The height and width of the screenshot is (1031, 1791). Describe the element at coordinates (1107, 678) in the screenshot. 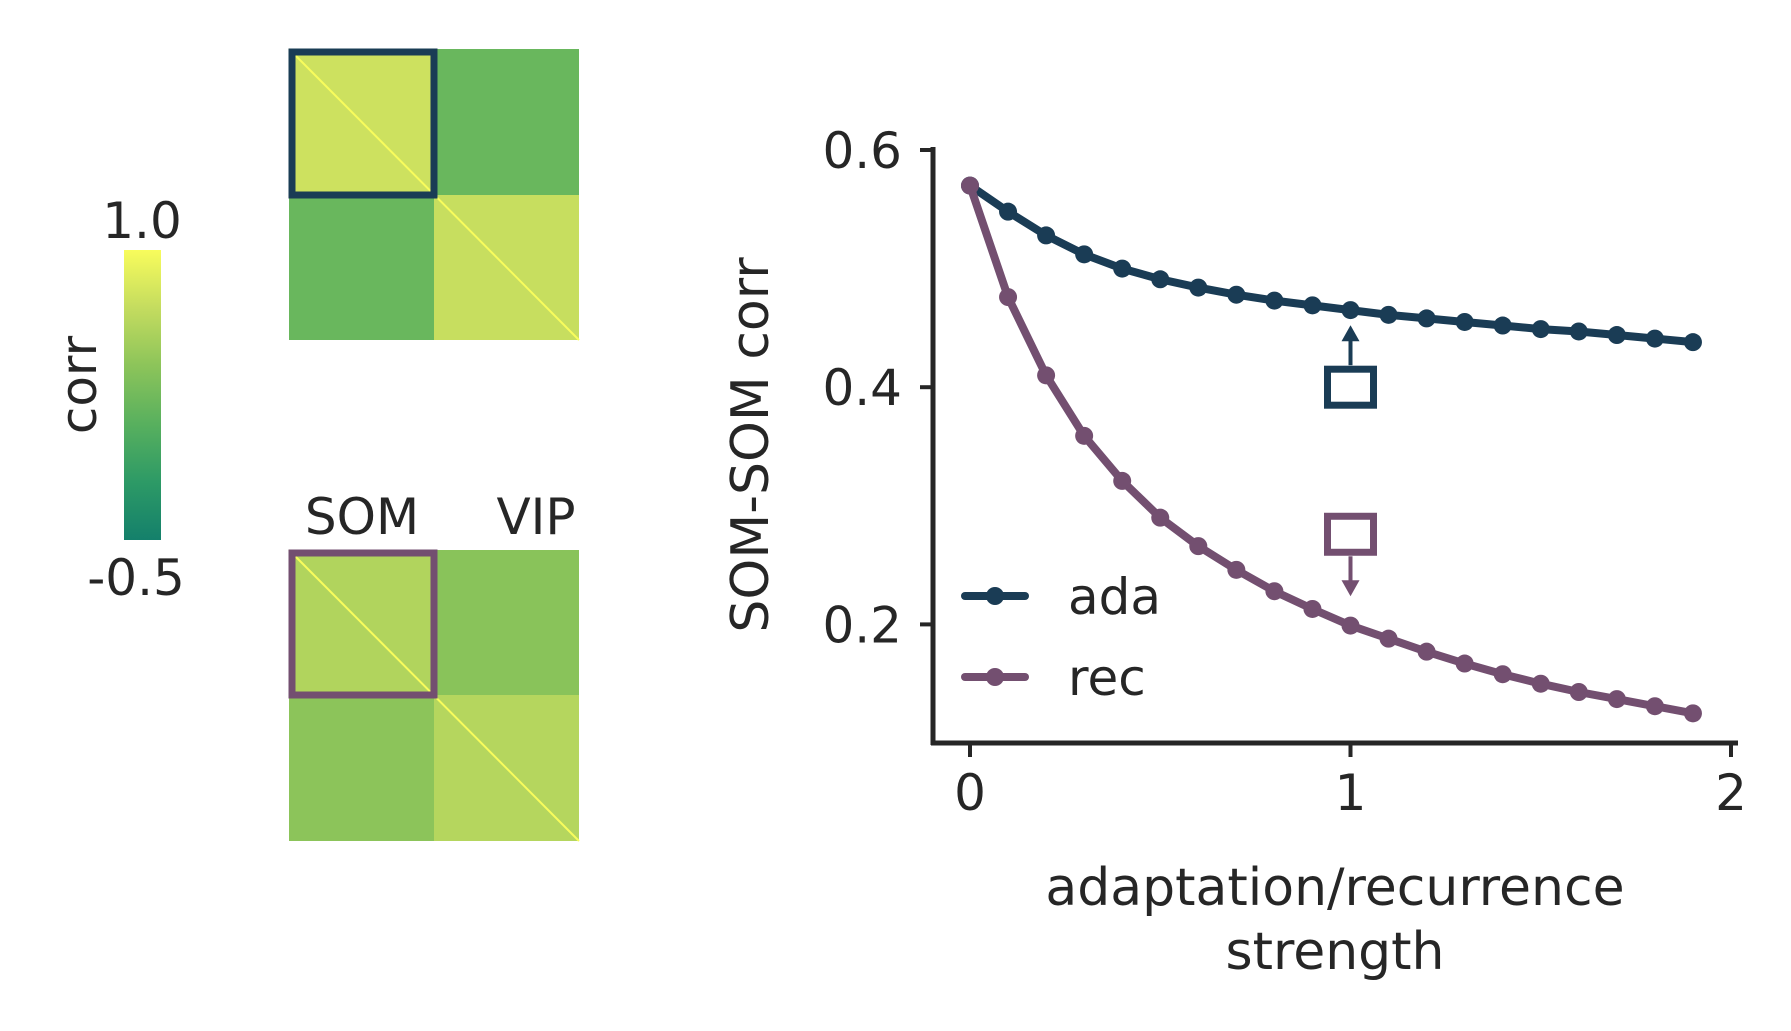

I see `legend-label-rec: rec` at that location.